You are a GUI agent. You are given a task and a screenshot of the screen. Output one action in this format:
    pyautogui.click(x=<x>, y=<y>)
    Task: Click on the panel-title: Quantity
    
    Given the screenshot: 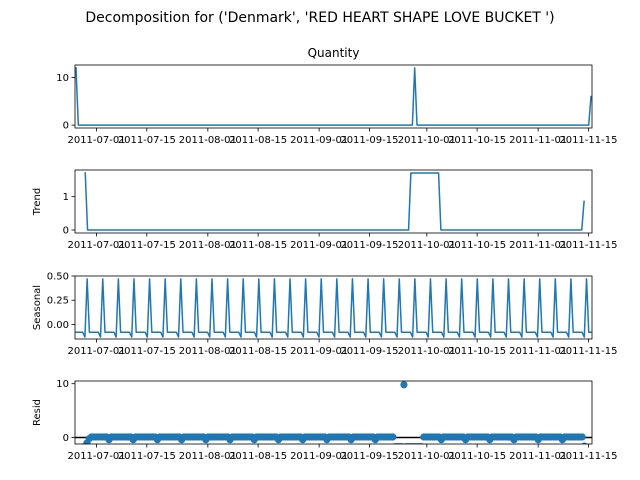 What is the action you would take?
    pyautogui.click(x=334, y=53)
    